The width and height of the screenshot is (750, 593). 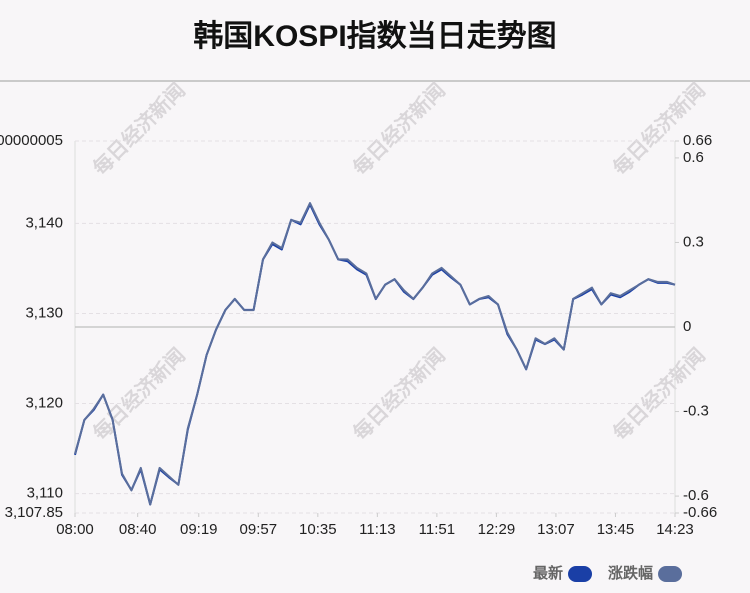 What do you see at coordinates (45, 493) in the screenshot?
I see `y-tick-label: 3,110` at bounding box center [45, 493].